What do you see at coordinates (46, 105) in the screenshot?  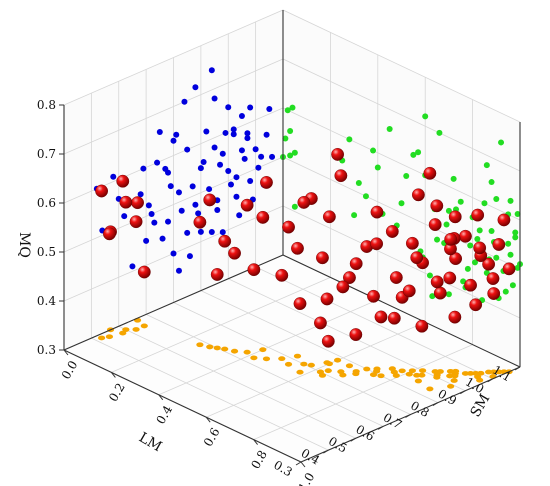 I see `z-tick-label: 0.8` at bounding box center [46, 105].